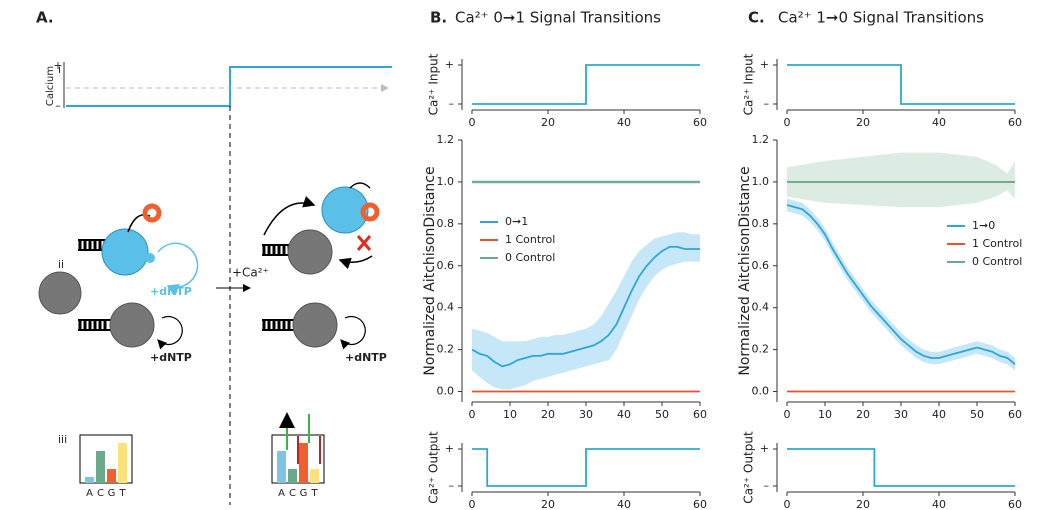 Image resolution: width=1050 pixels, height=510 pixels. What do you see at coordinates (45, 18) in the screenshot?
I see `panel-label: A.` at bounding box center [45, 18].